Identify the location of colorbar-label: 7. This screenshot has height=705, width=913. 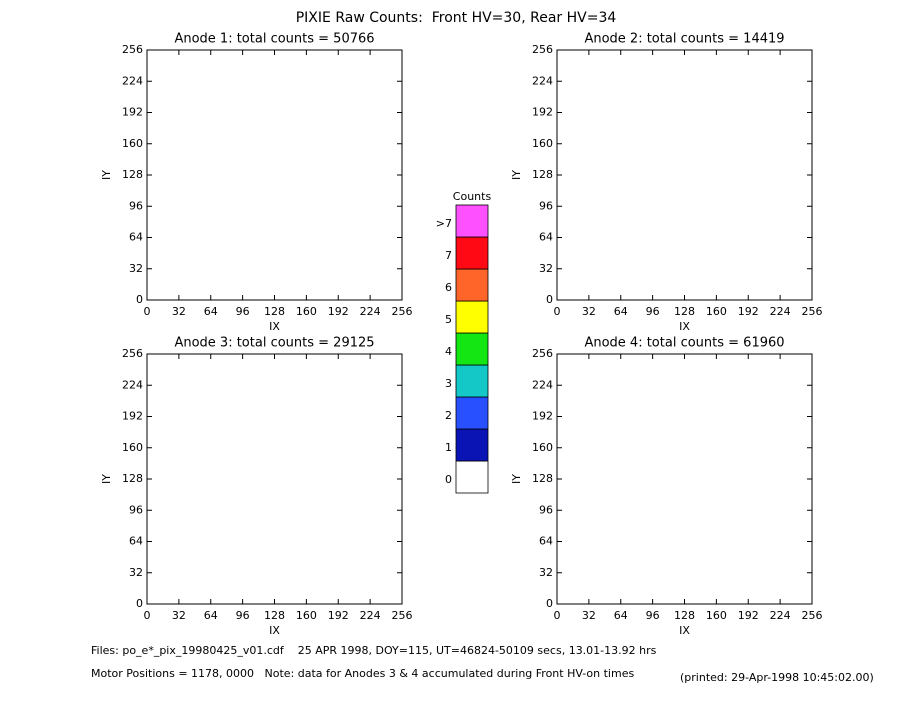
(448, 255).